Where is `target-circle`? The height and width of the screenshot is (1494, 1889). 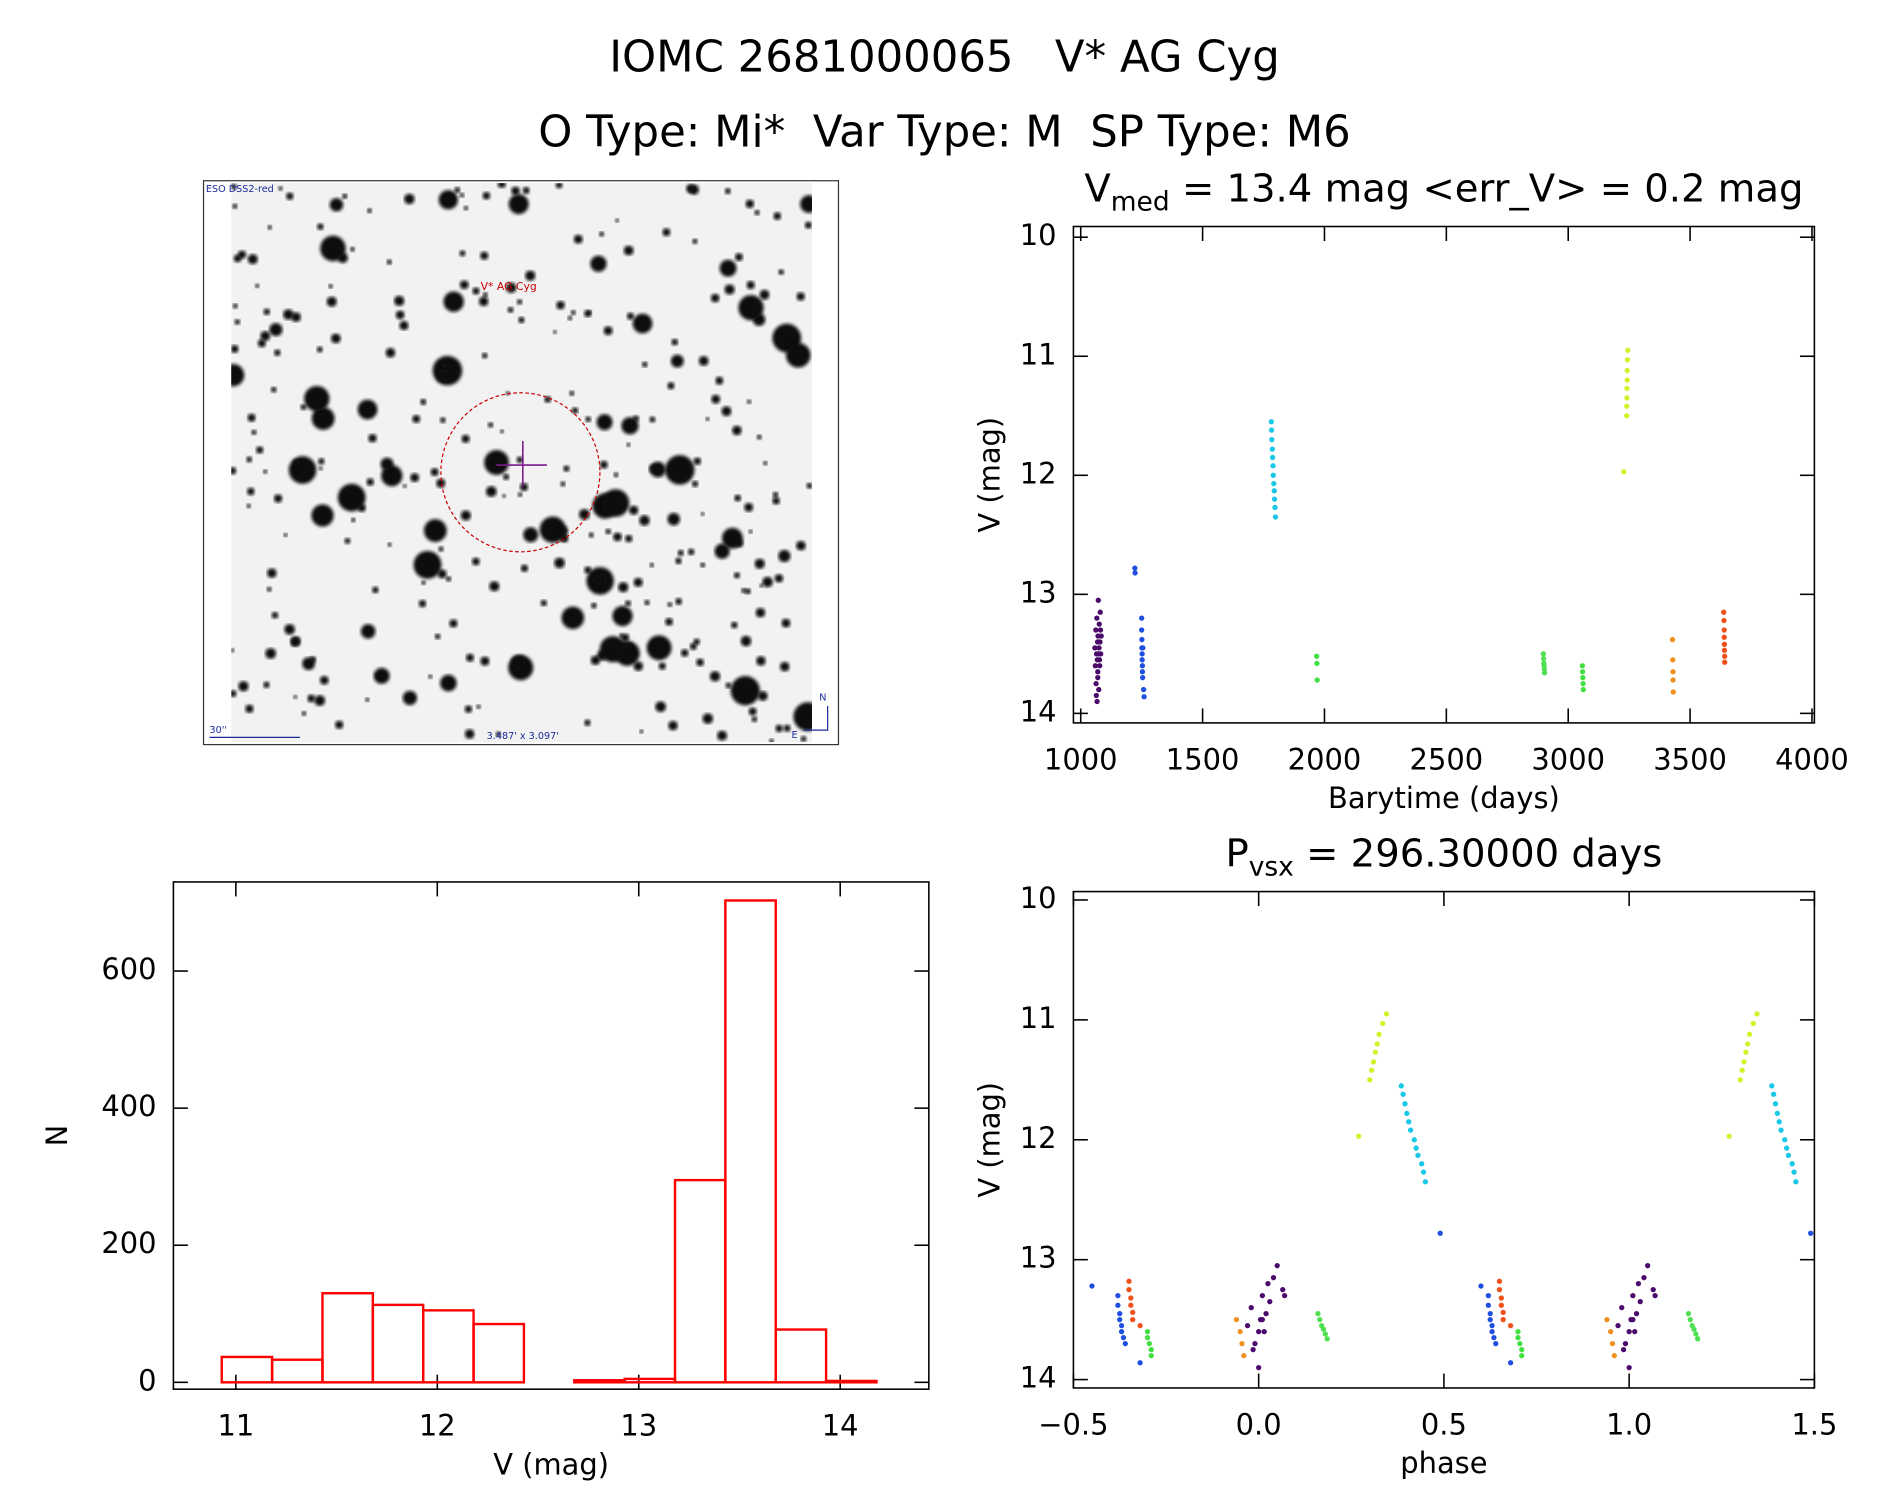 target-circle is located at coordinates (520, 472).